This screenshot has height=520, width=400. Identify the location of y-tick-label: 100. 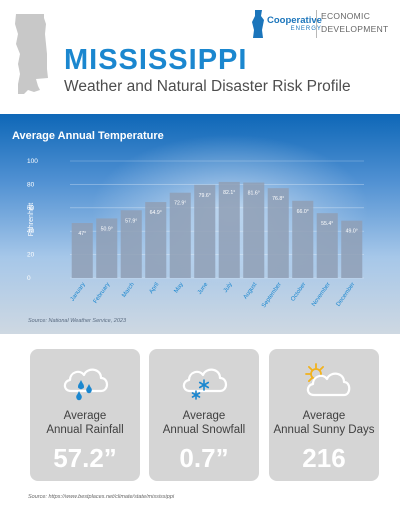
(32, 161).